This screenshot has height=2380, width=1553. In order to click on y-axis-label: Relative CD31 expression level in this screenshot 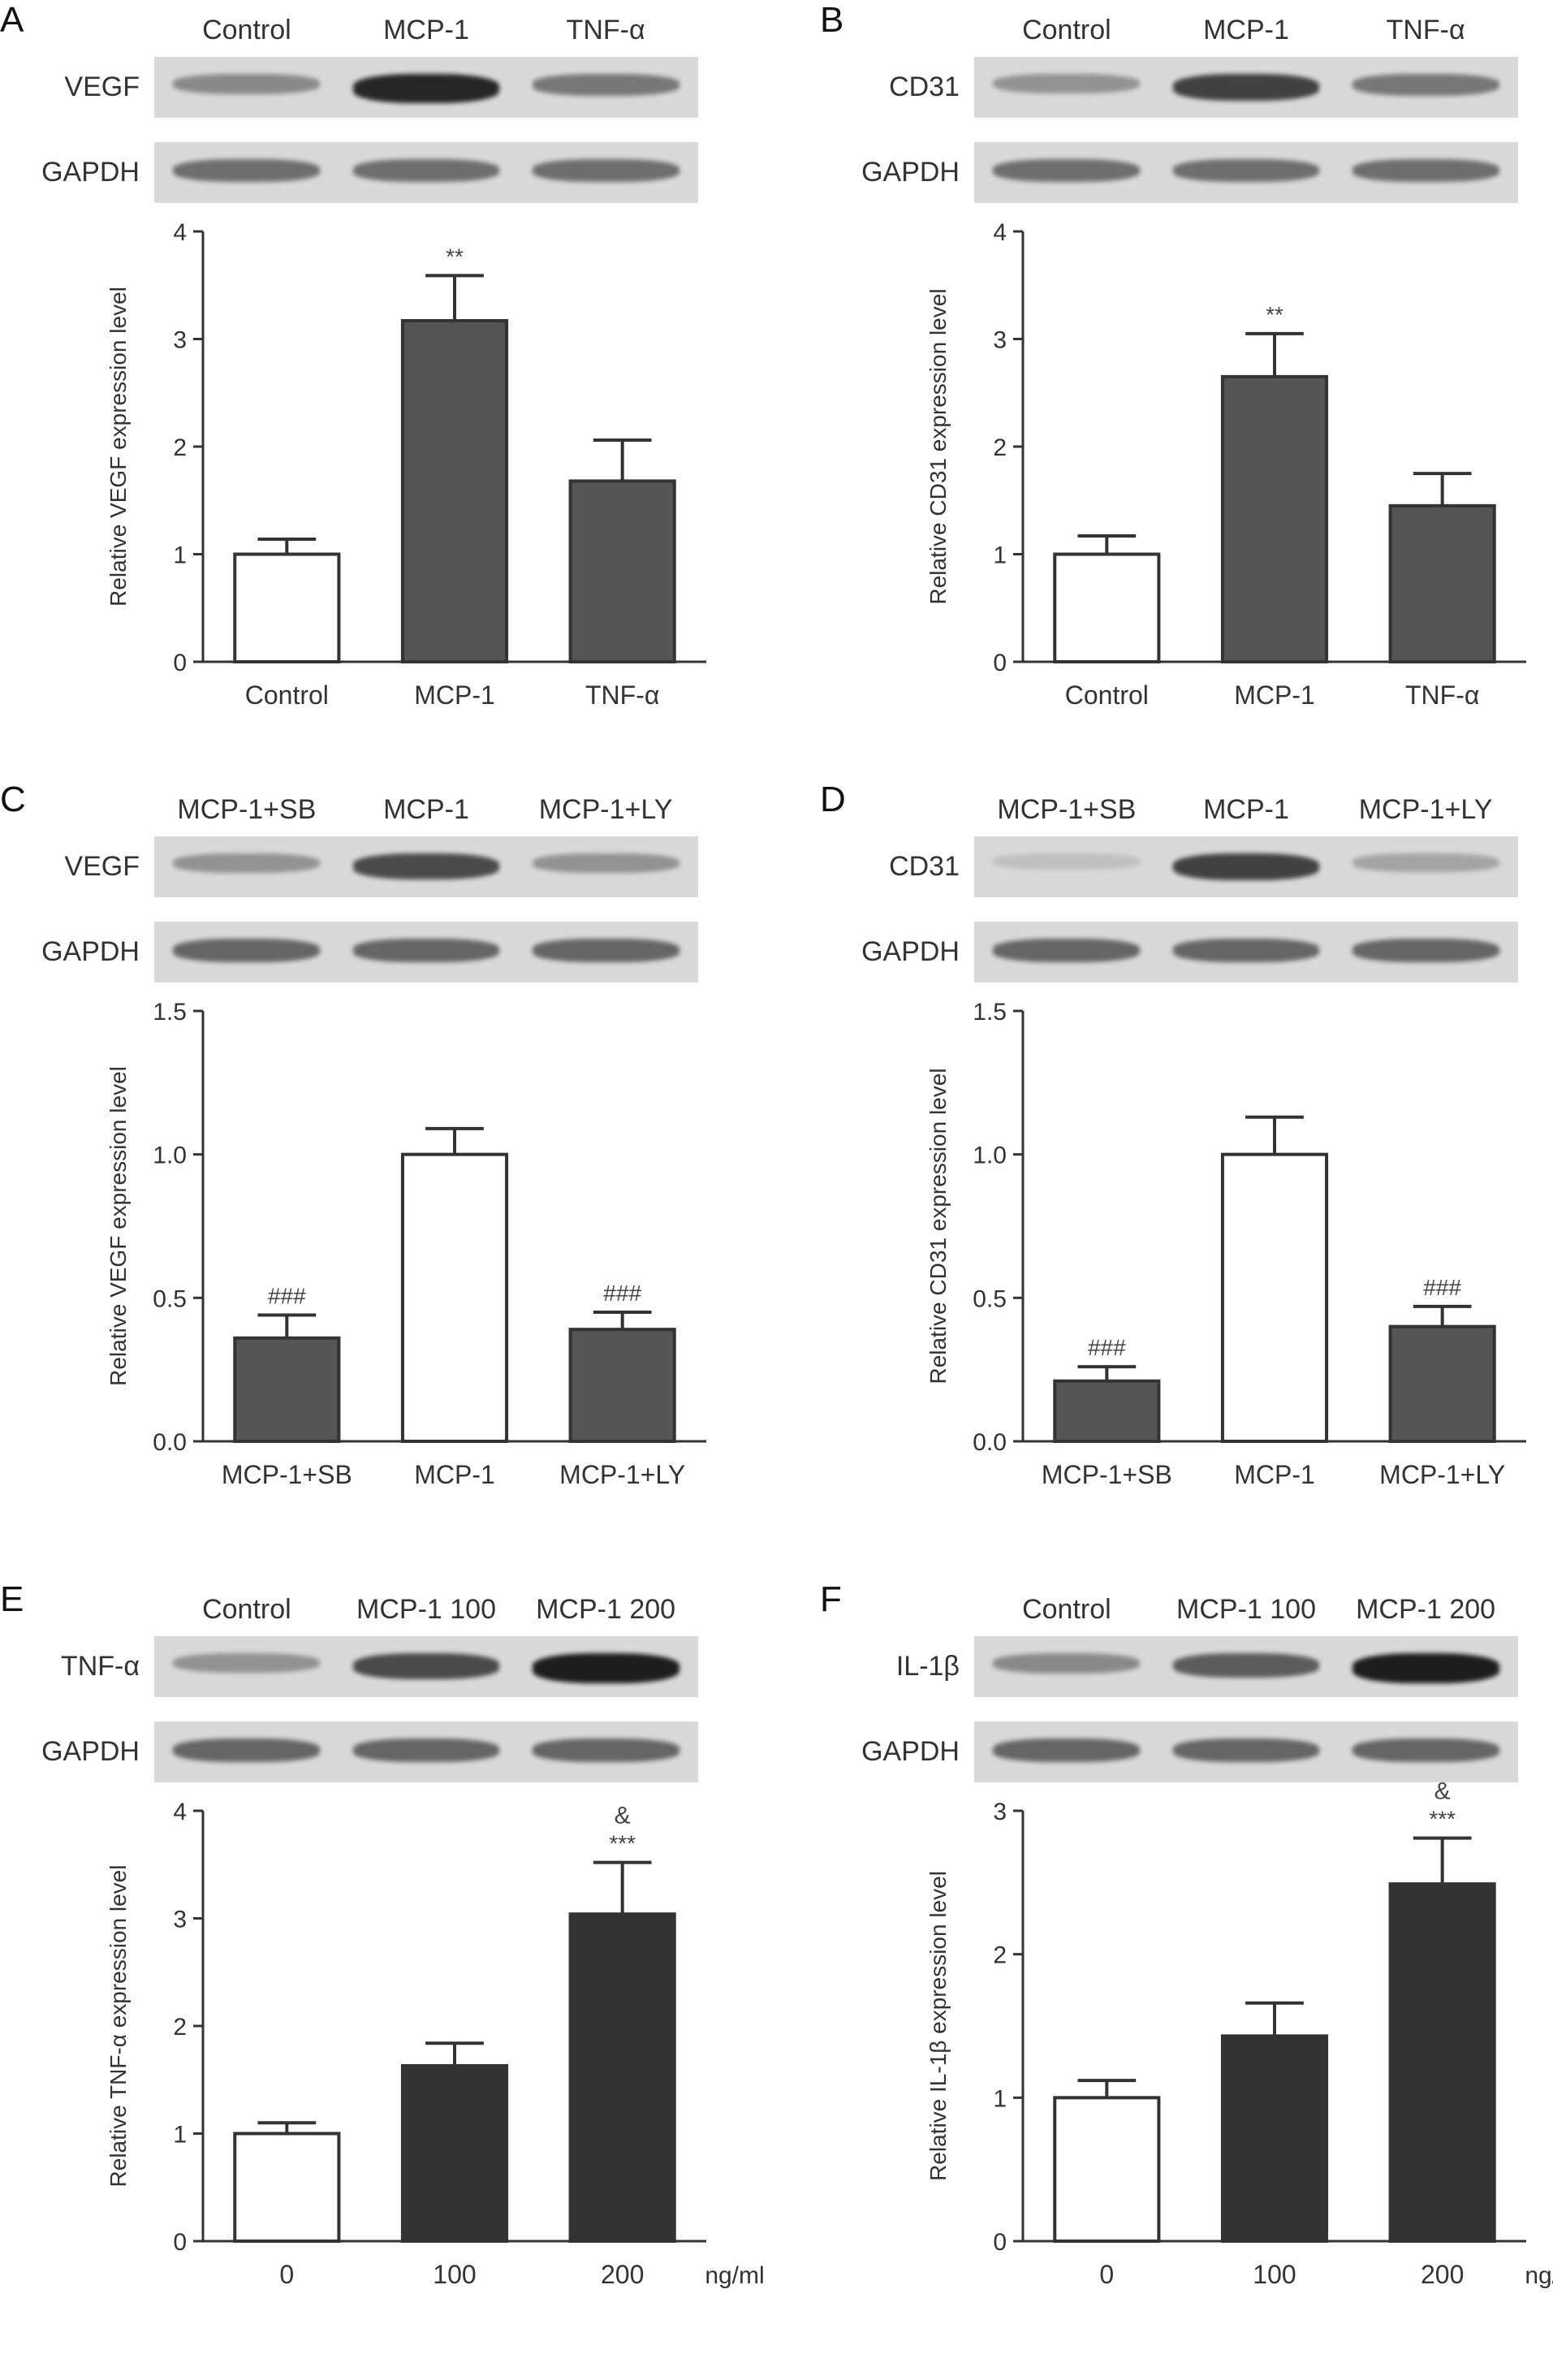, I will do `click(938, 446)`.